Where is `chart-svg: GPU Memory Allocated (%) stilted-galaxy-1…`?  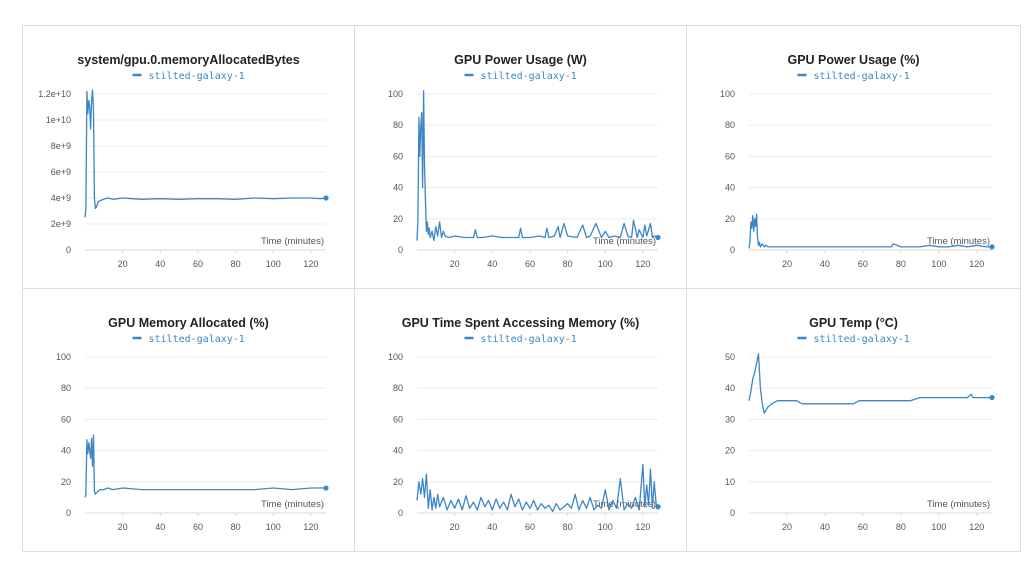 chart-svg: GPU Memory Allocated (%) stilted-galaxy-1… is located at coordinates (192, 424).